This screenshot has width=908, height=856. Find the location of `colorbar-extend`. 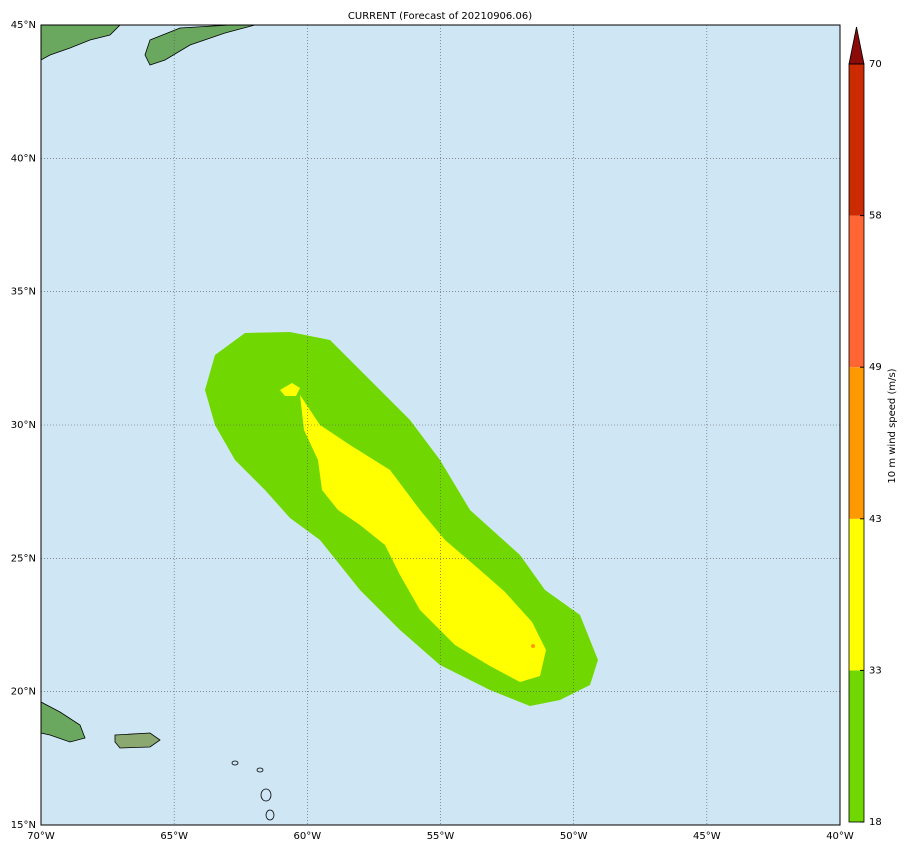

colorbar-extend is located at coordinates (856, 45).